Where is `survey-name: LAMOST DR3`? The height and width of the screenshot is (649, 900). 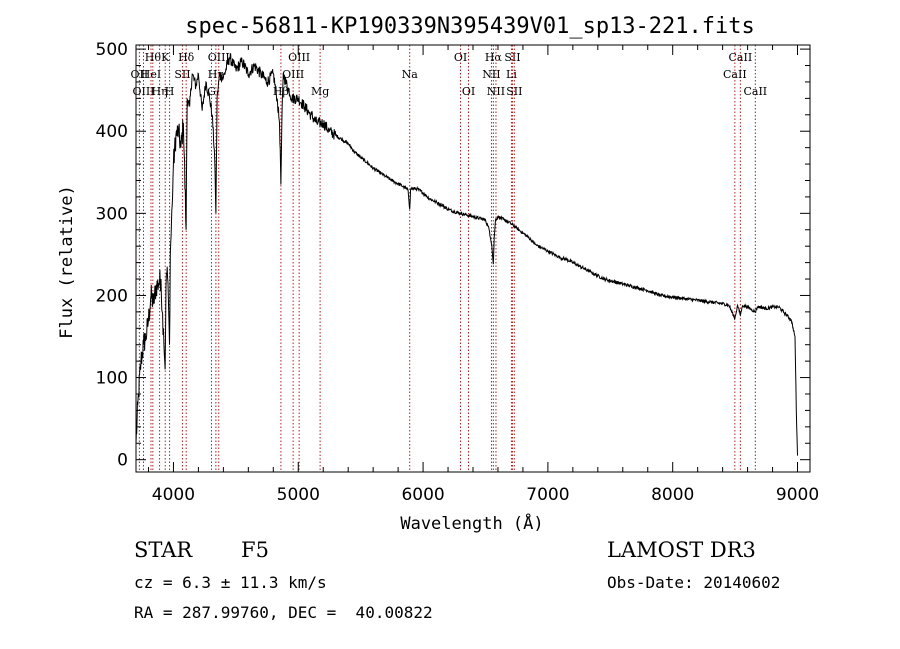 survey-name: LAMOST DR3 is located at coordinates (681, 550).